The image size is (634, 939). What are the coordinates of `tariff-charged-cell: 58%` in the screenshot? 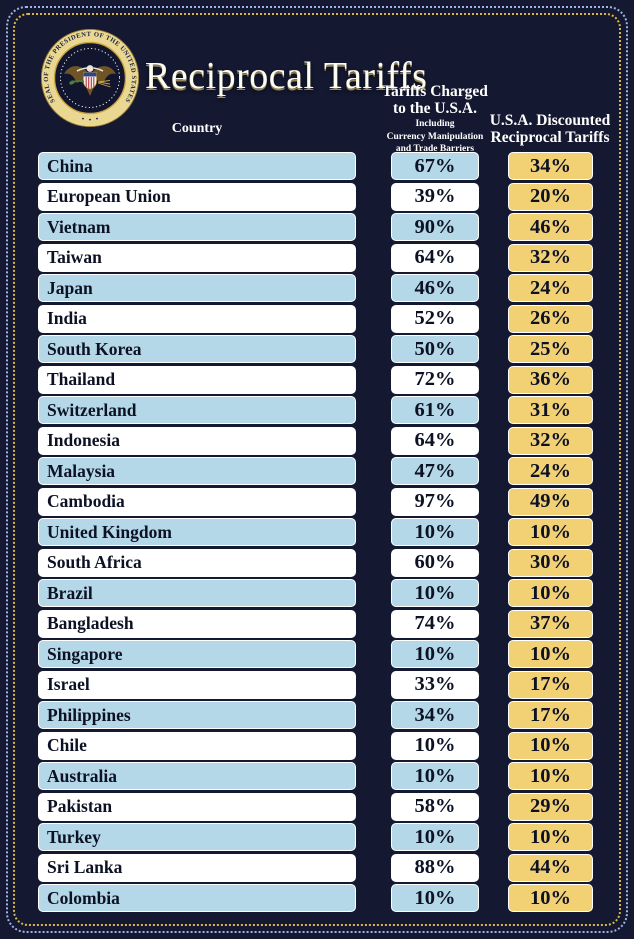 It's located at (435, 806).